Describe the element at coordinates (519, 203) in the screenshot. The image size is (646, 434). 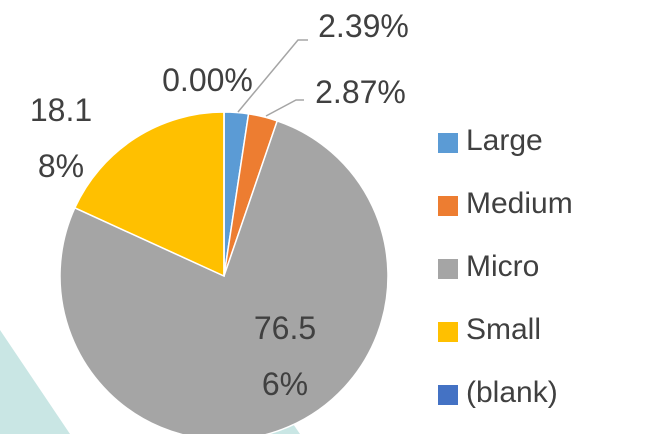
I see `legend-label: Medium` at that location.